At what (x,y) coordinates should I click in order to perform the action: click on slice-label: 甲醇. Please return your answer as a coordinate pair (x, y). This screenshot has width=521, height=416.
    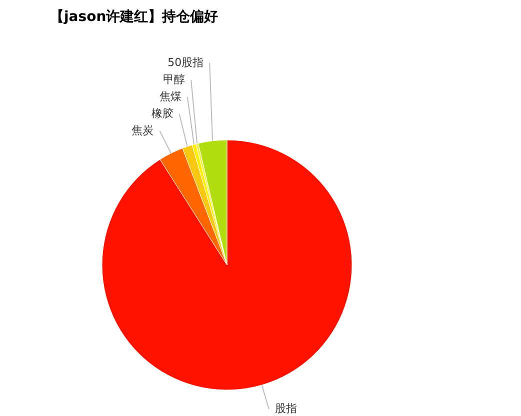
    Looking at the image, I should click on (174, 79).